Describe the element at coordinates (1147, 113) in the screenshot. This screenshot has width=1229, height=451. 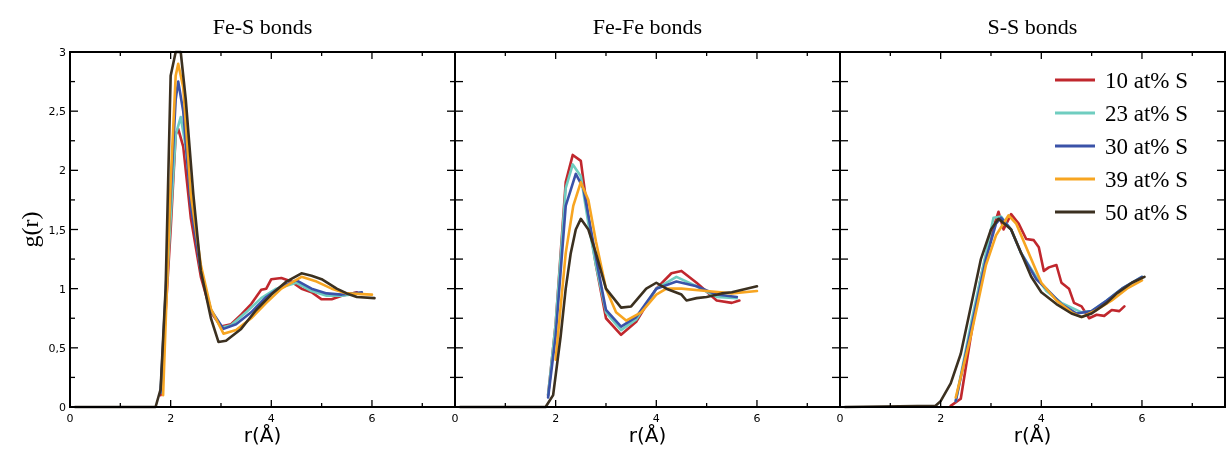
I see `legend-label: 23 at% S` at that location.